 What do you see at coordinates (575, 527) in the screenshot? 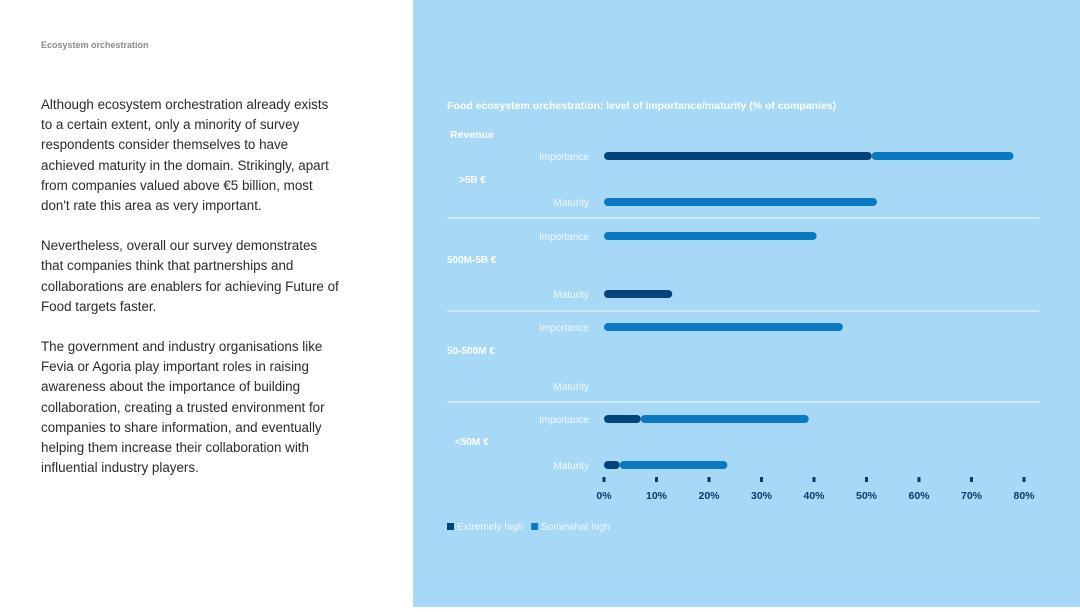
I see `legend-label: Somewhat high` at bounding box center [575, 527].